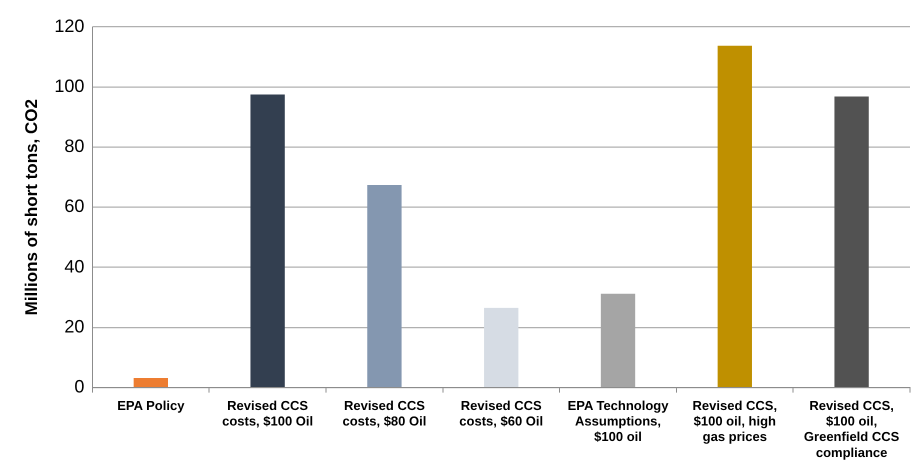 This screenshot has width=920, height=467. What do you see at coordinates (69, 26) in the screenshot?
I see `y-tick-label: 120` at bounding box center [69, 26].